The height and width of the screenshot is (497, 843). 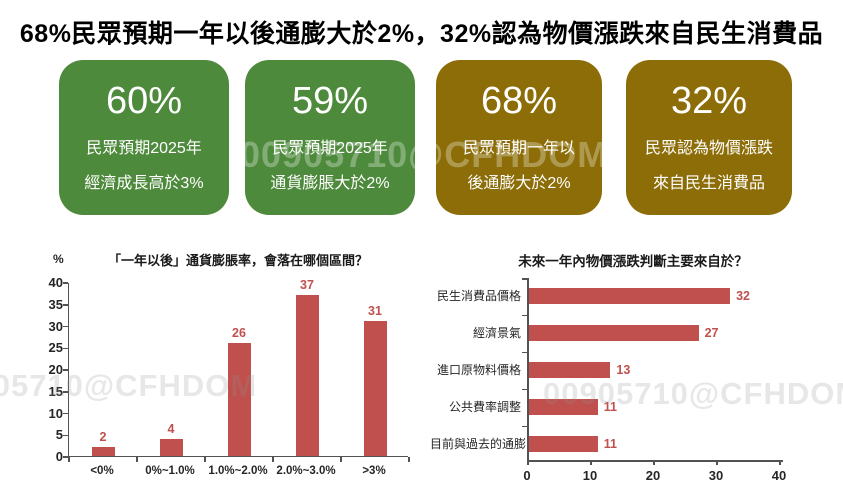 What do you see at coordinates (330, 137) in the screenshot?
I see `stat-card-inflation-2025: 59% 民眾預期2025年 通貨膨脹大於2%` at bounding box center [330, 137].